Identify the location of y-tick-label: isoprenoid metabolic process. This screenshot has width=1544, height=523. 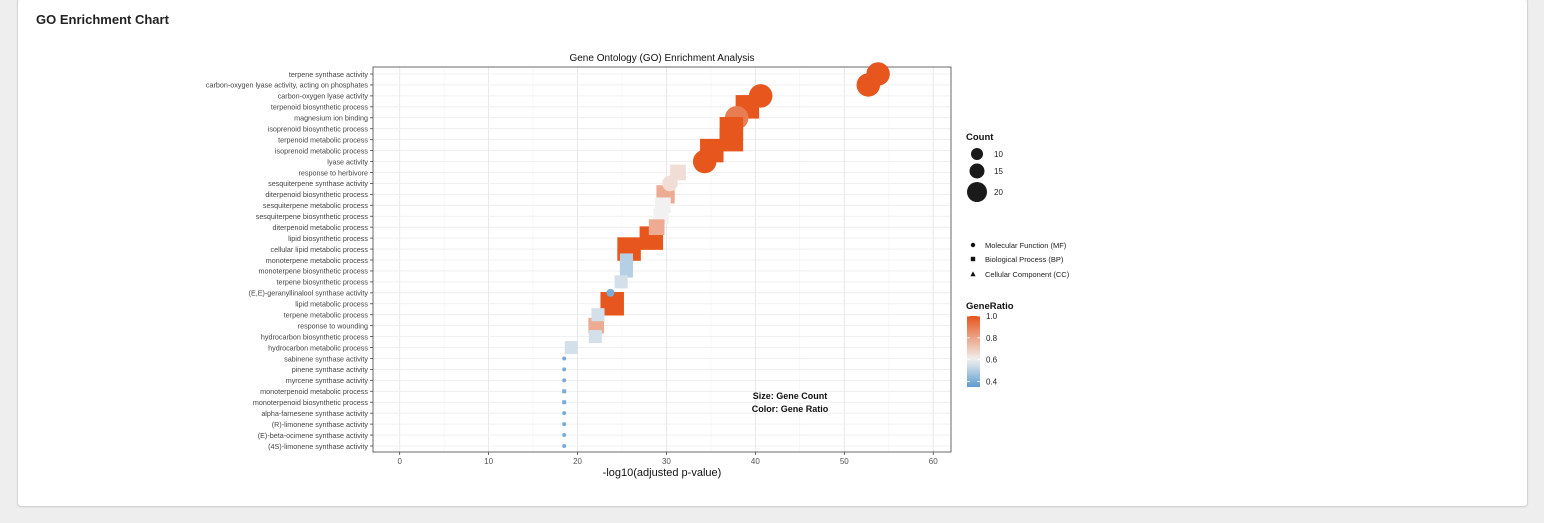
(321, 150).